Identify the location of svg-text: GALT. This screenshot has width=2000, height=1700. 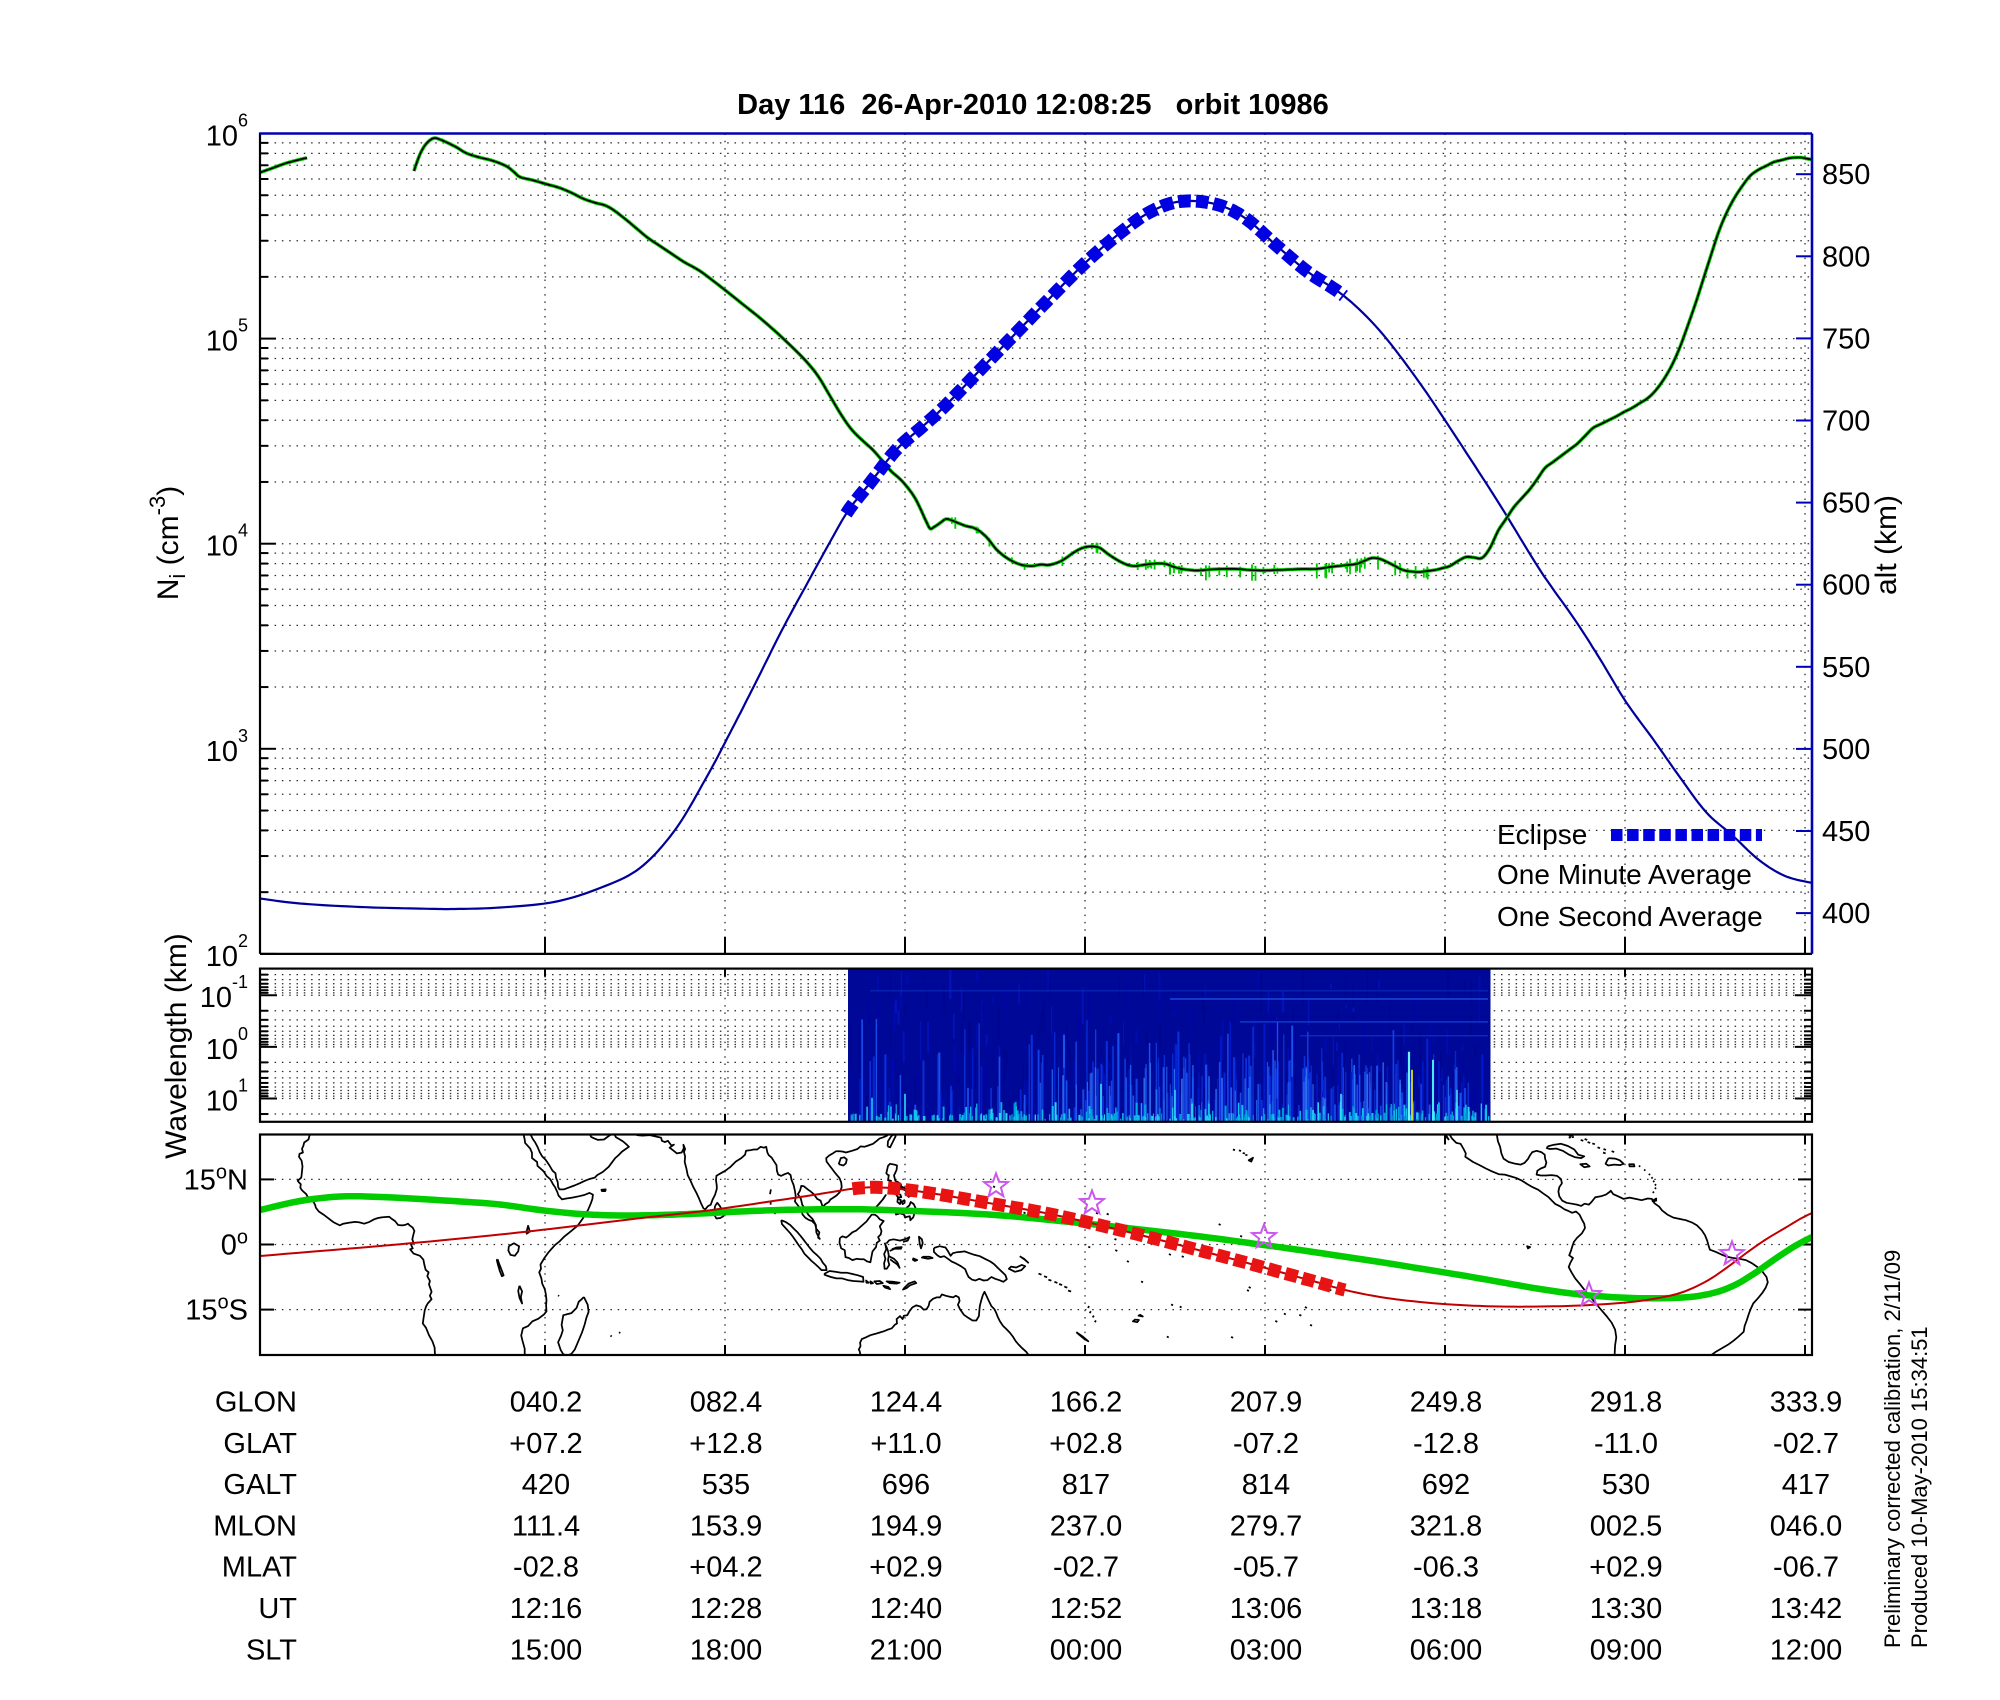
(260, 1485).